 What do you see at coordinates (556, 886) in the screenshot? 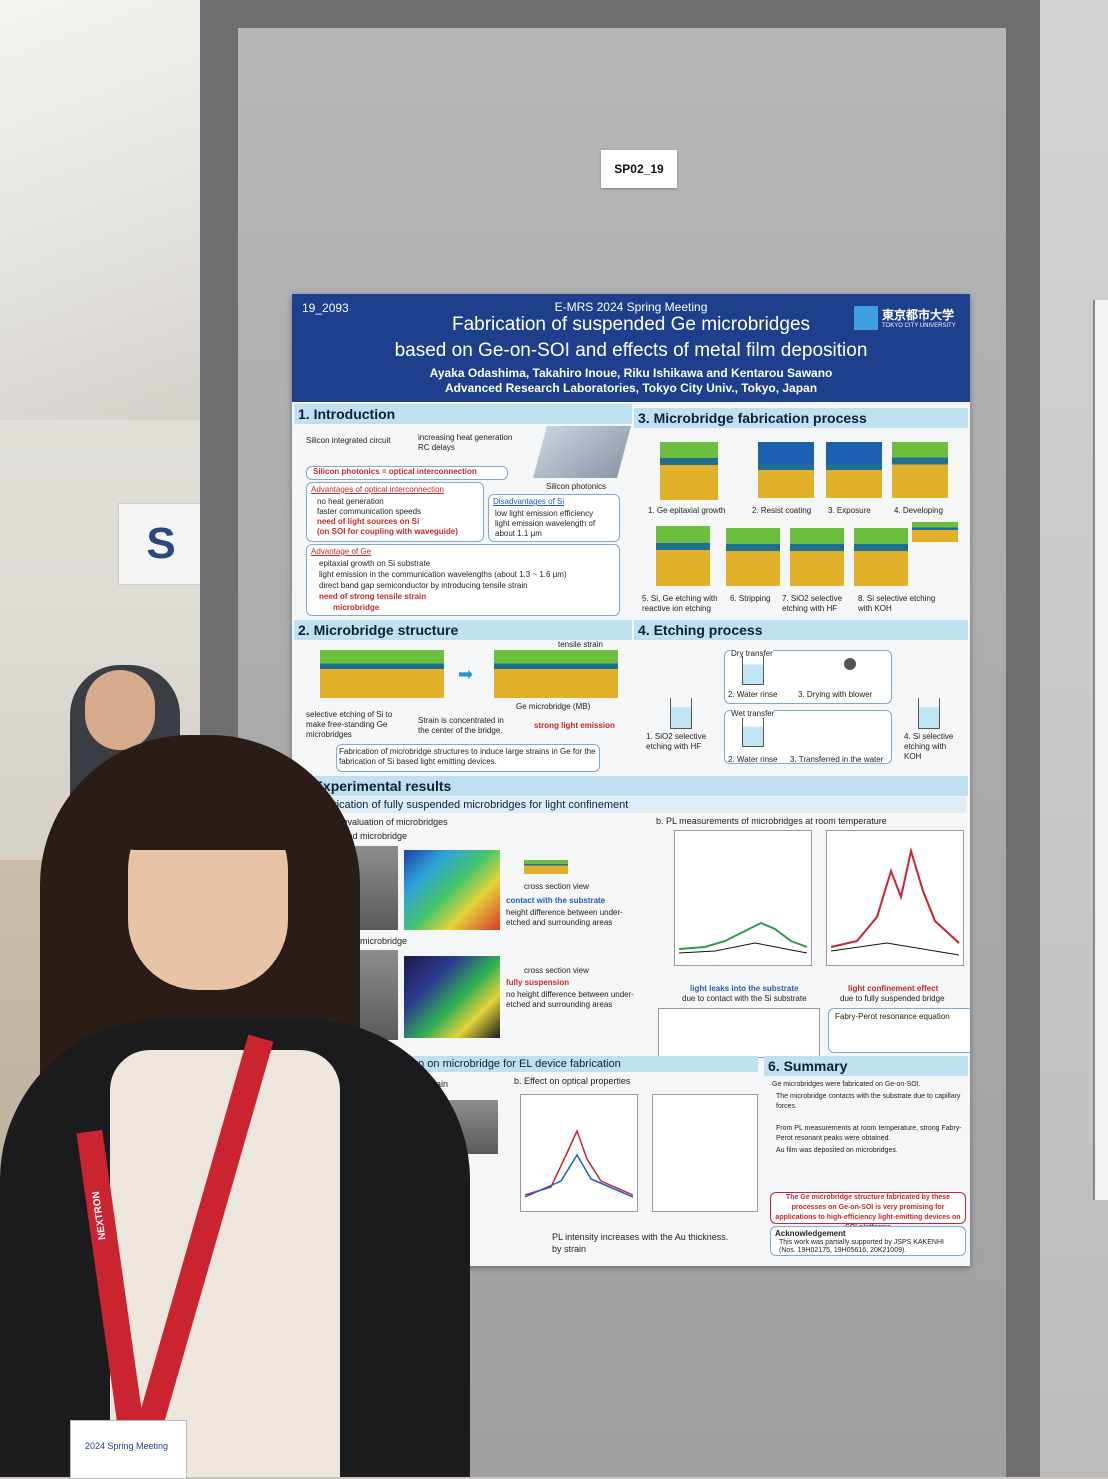
I see `cross-section-1-label: cross section view` at bounding box center [556, 886].